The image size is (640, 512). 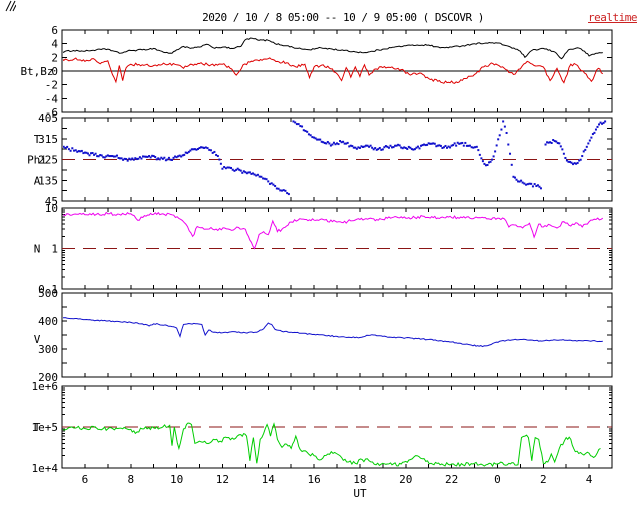 What do you see at coordinates (37, 249) in the screenshot?
I see `svg-text: N` at bounding box center [37, 249].